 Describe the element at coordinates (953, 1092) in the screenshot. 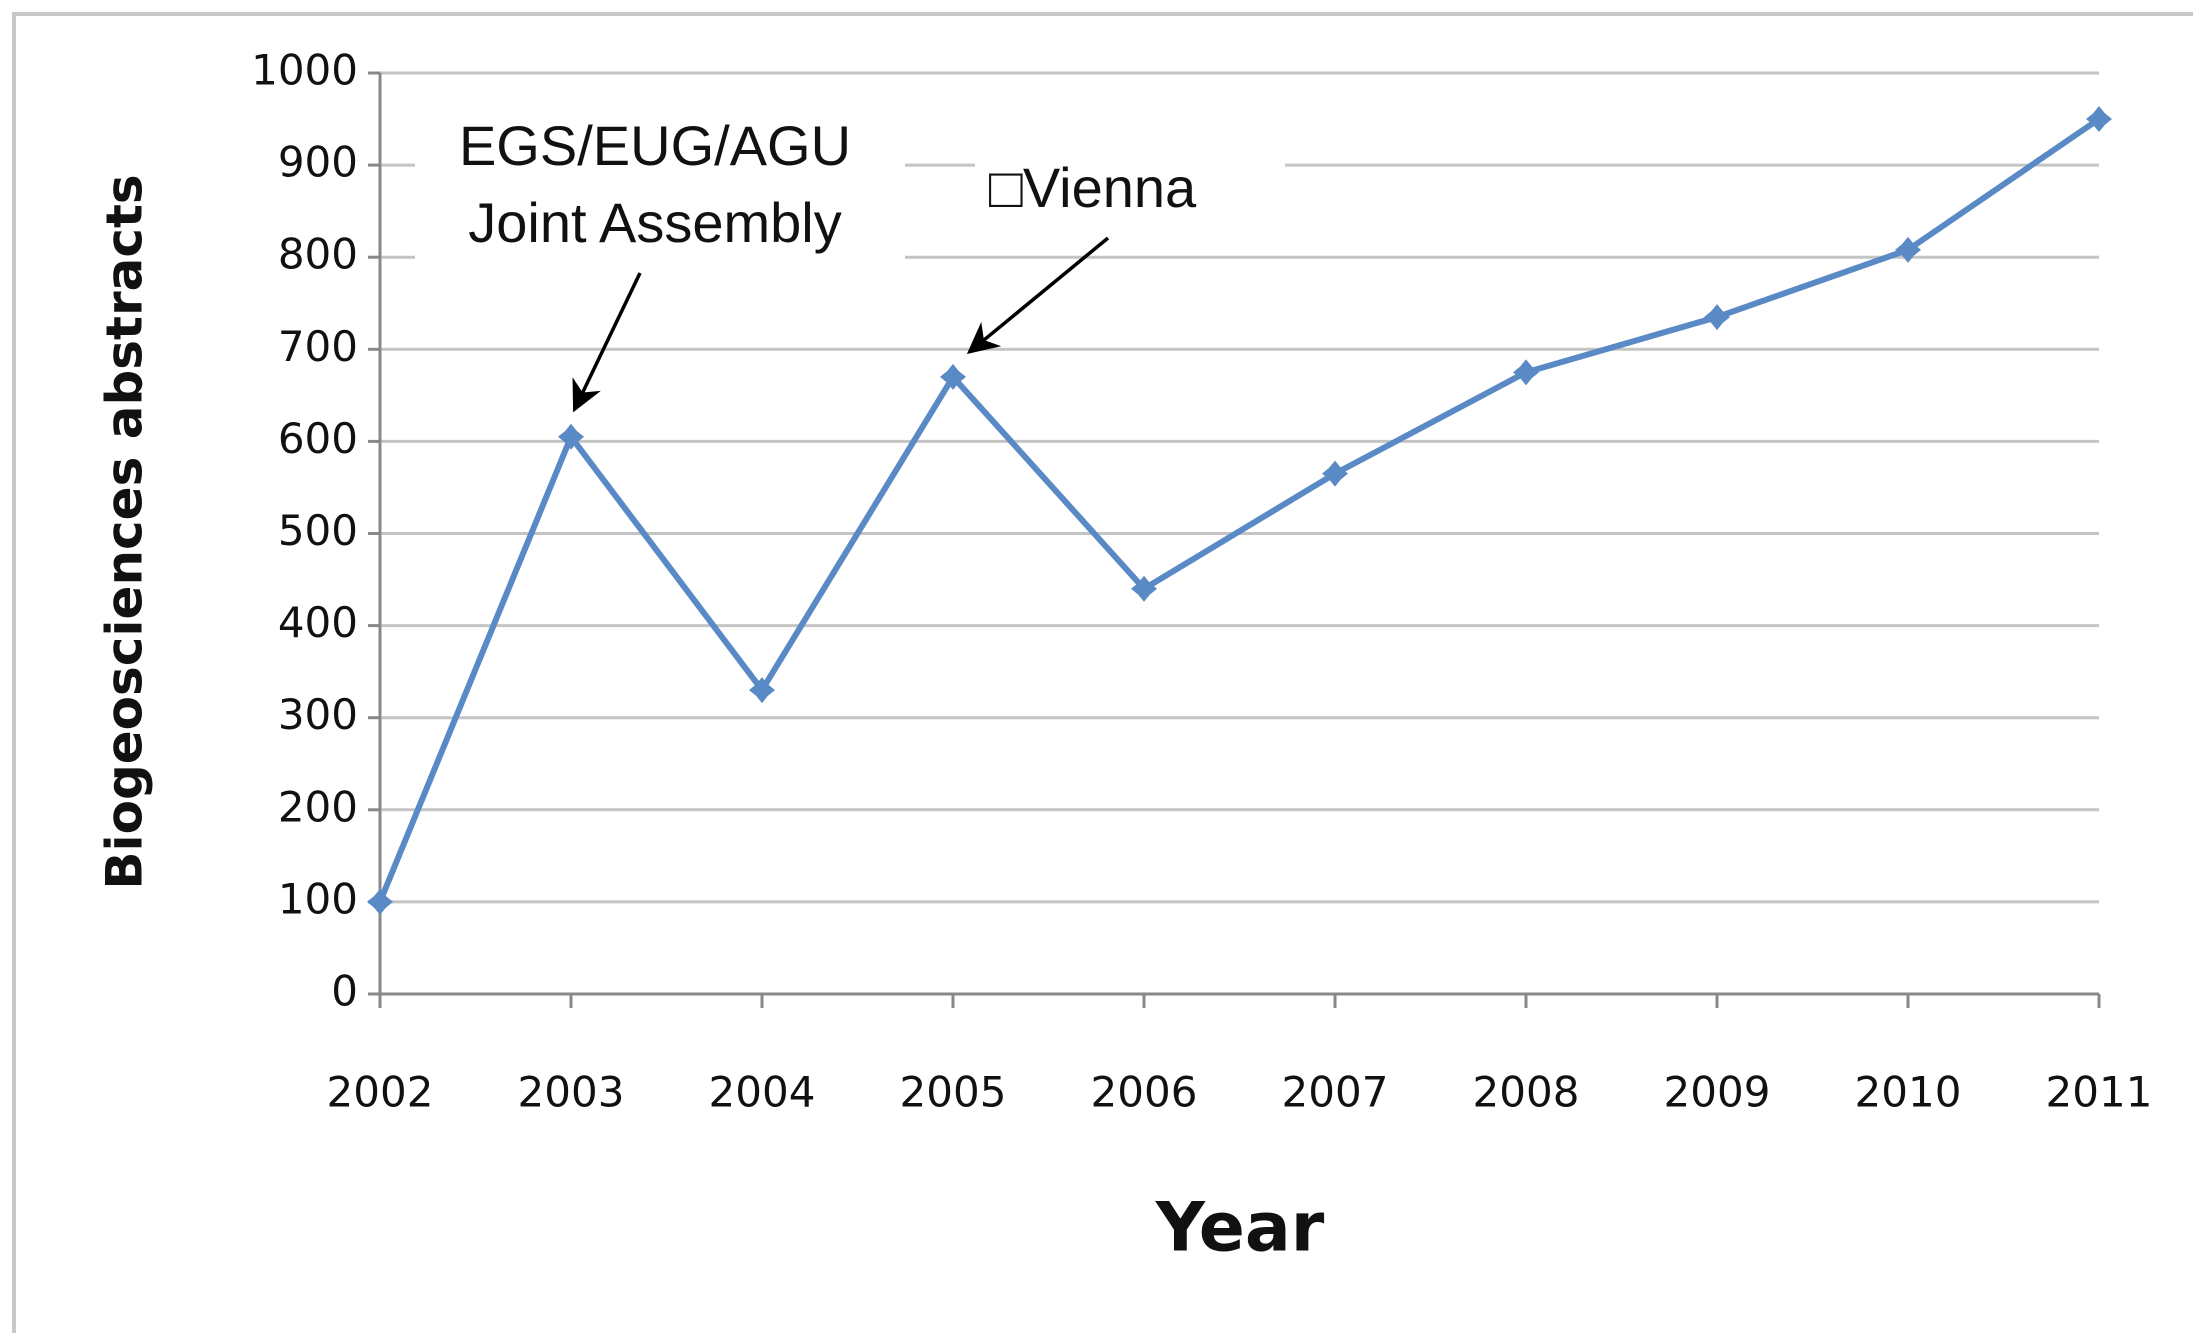

I see `x-tick-label: 2005` at that location.